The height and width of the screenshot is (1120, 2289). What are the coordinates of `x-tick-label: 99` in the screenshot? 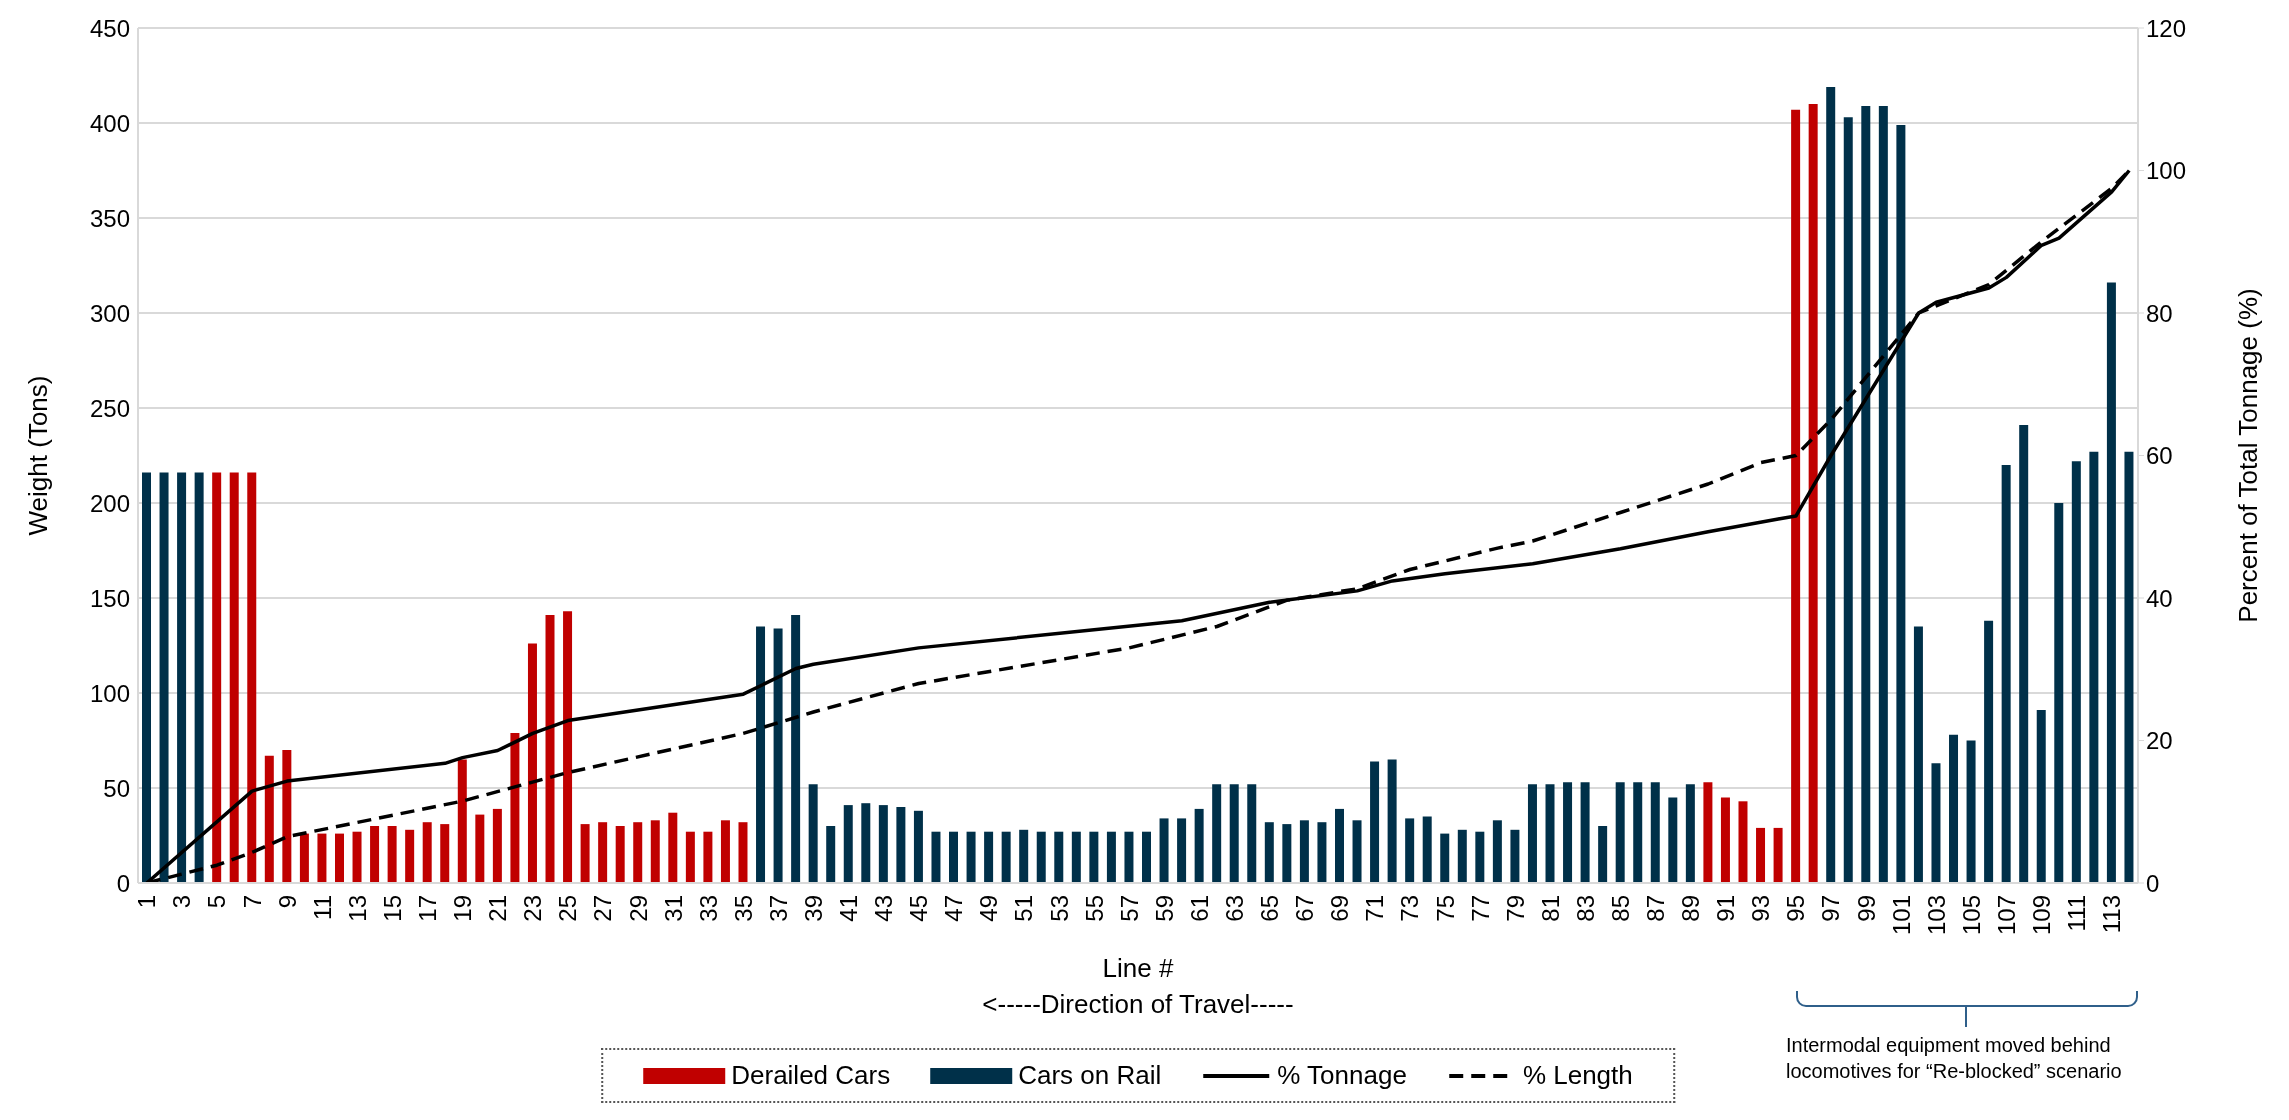 It's located at (1866, 908).